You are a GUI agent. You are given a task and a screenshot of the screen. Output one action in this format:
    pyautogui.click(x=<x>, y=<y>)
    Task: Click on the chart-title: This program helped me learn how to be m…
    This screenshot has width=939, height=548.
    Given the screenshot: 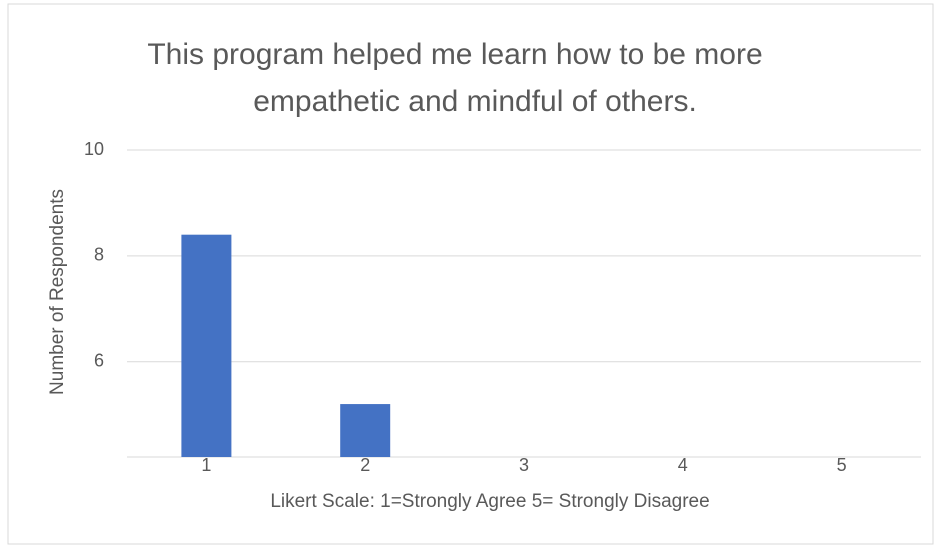 What is the action you would take?
    pyautogui.click(x=454, y=54)
    